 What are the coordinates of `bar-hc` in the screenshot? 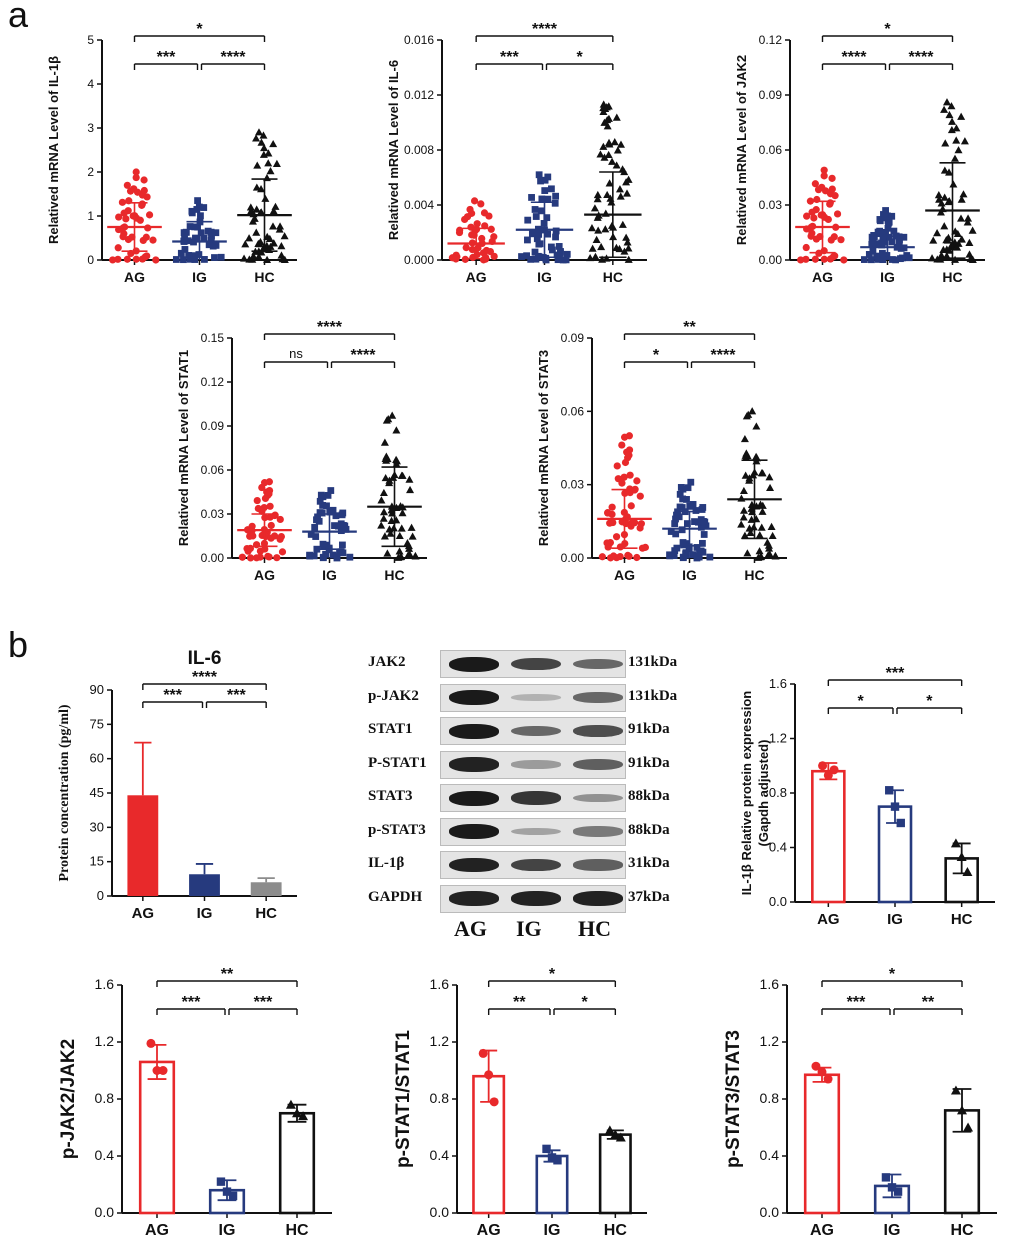 It's located at (266, 889).